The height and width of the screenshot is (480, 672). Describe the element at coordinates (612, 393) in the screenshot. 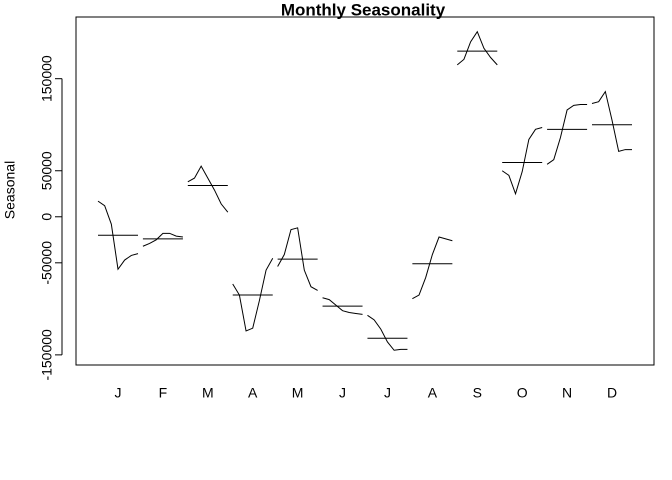

I see `x-tick-label: D` at that location.